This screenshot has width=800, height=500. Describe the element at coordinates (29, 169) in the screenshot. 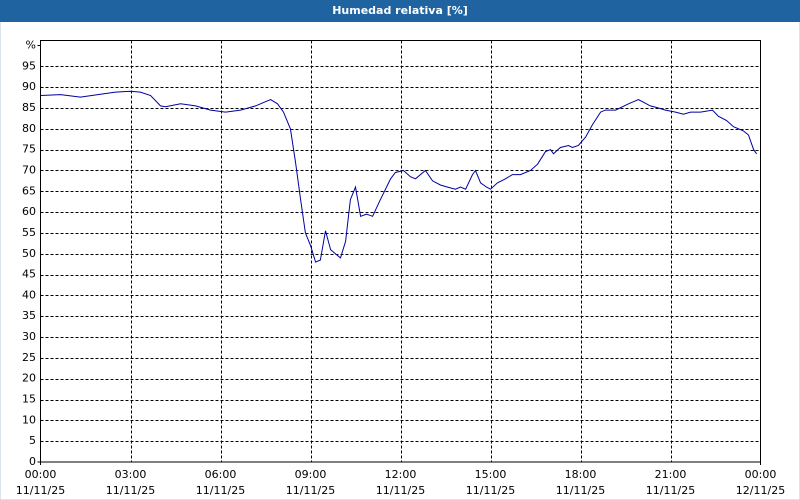

I see `y-tick-label: 70` at that location.